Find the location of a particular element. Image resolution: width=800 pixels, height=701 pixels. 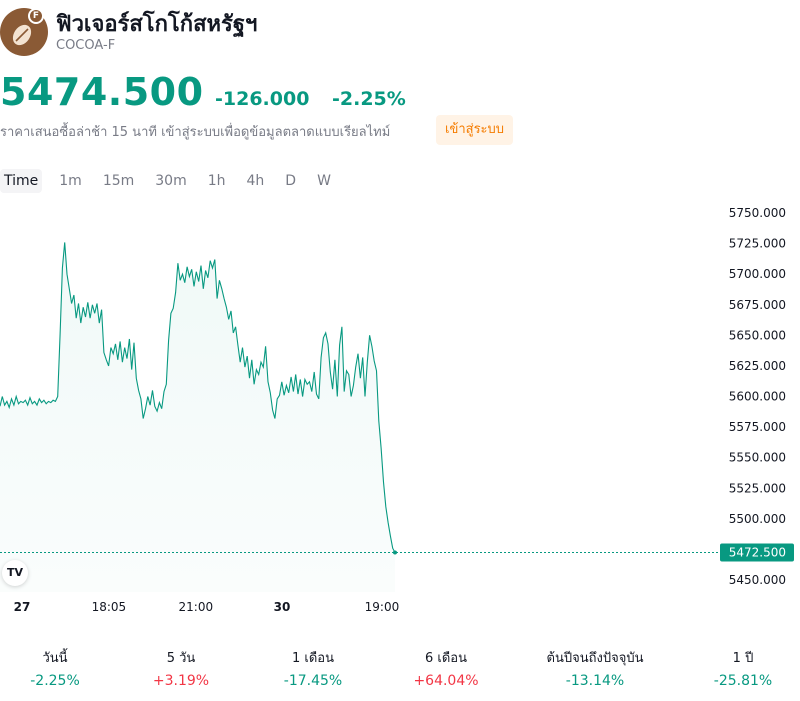

y-tick-label: 5675.000 is located at coordinates (757, 305).